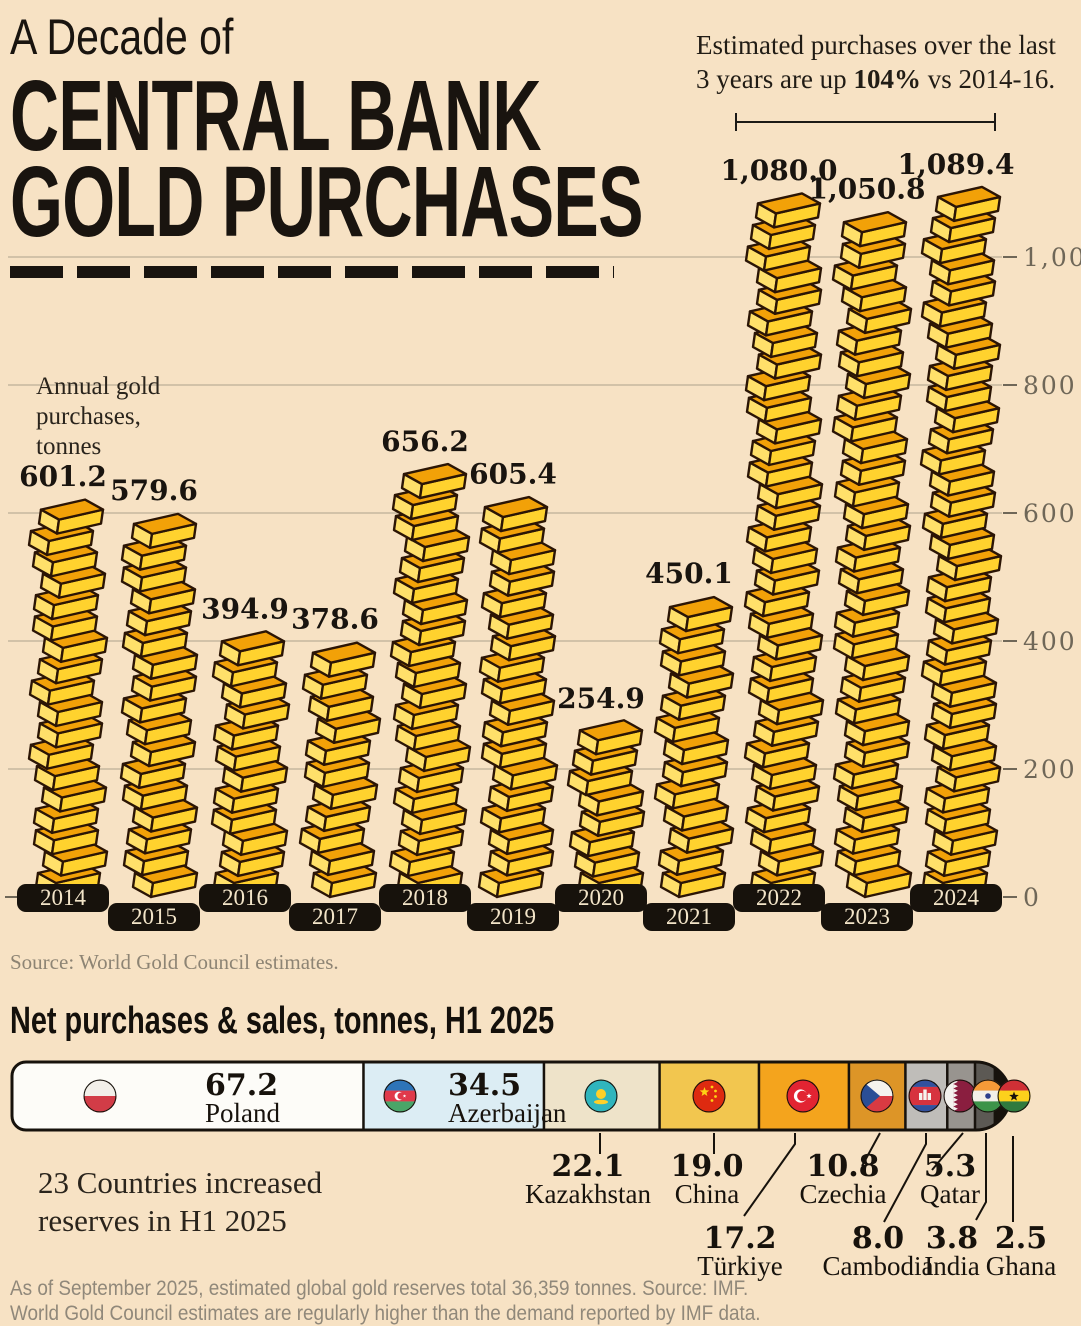 The height and width of the screenshot is (1326, 1081). I want to click on gold-bar-stack-2023, so click(872, 554).